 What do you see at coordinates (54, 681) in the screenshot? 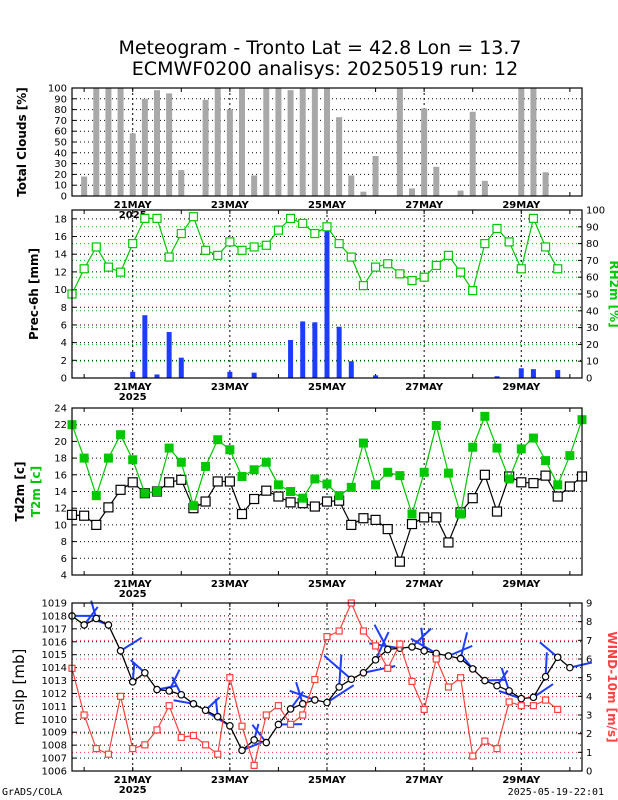
I see `y-tick-label: 1013` at bounding box center [54, 681].